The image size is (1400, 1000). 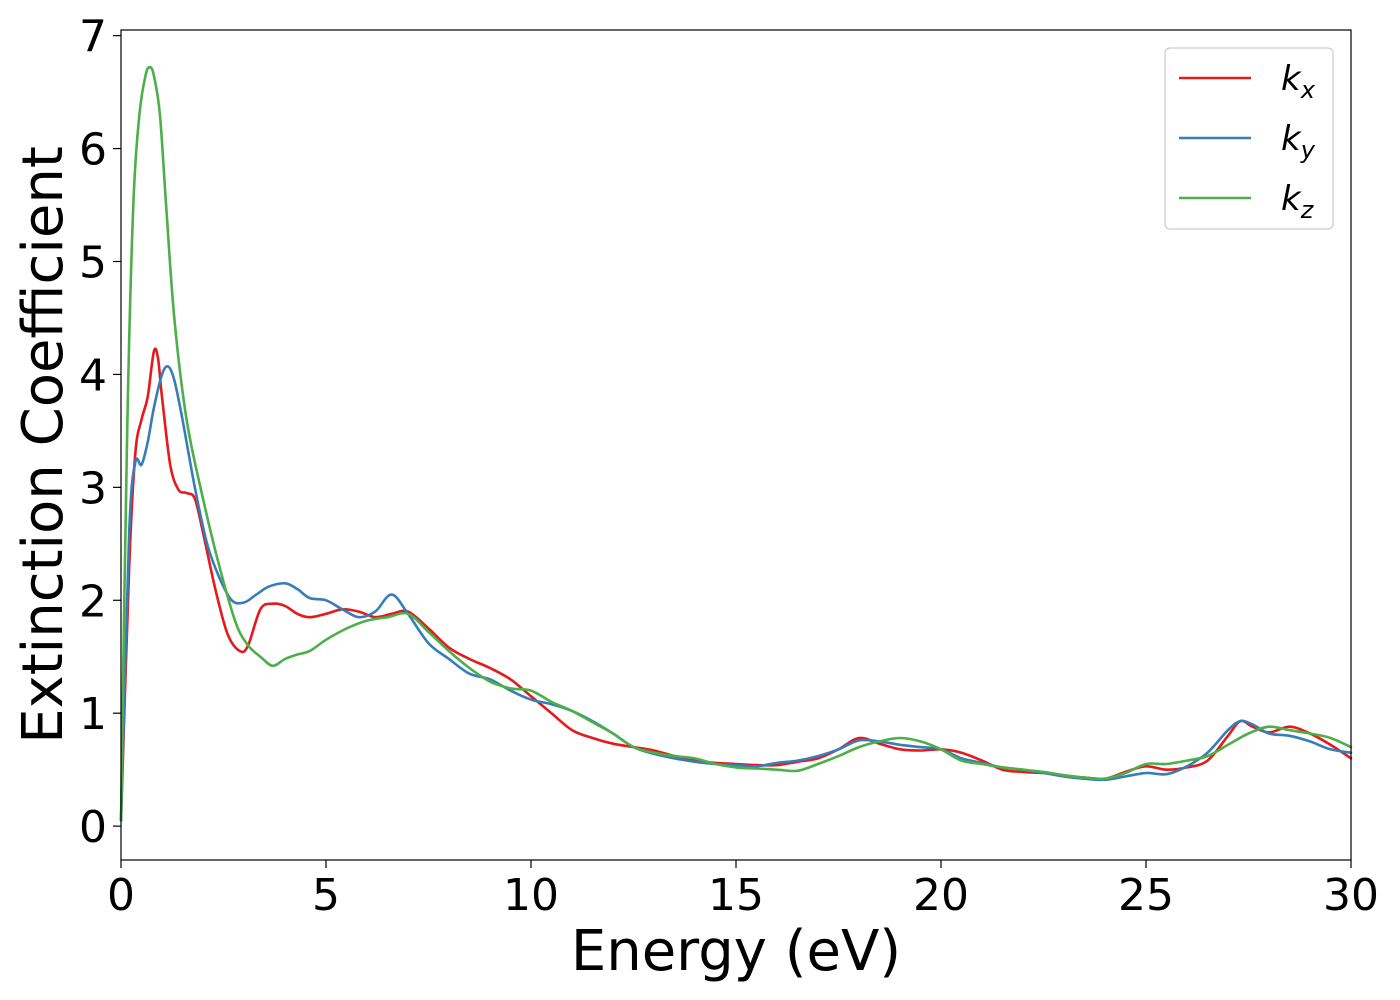 What do you see at coordinates (93, 150) in the screenshot?
I see `y-tick-label: 6` at bounding box center [93, 150].